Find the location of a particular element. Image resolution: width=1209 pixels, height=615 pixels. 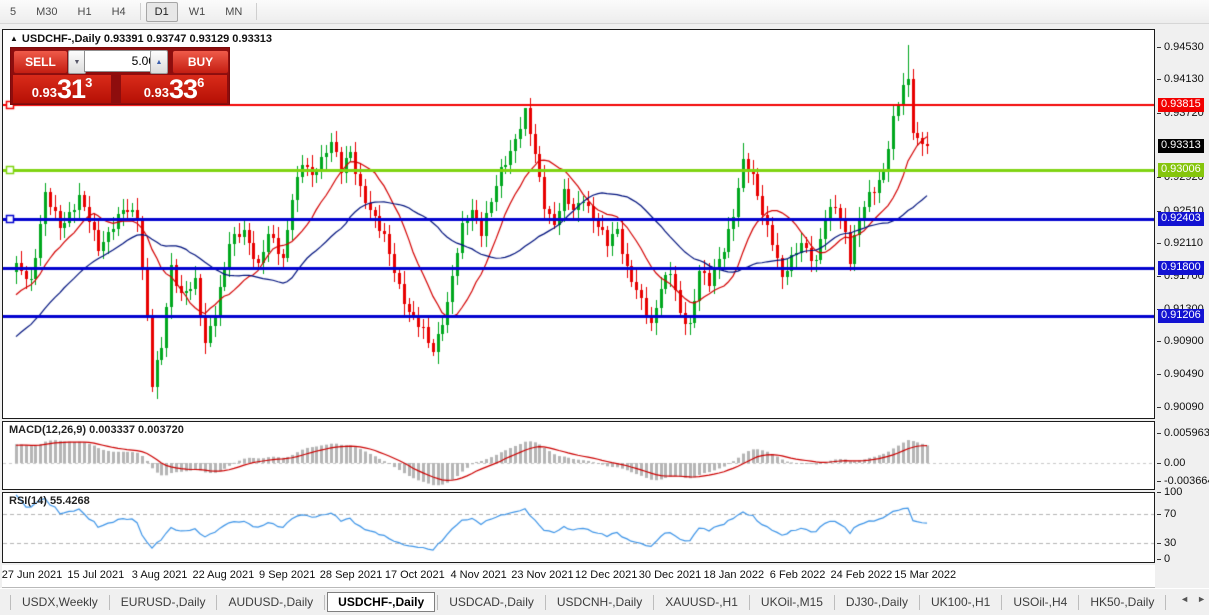

price-level-badge: 0.93313 is located at coordinates (1181, 145).